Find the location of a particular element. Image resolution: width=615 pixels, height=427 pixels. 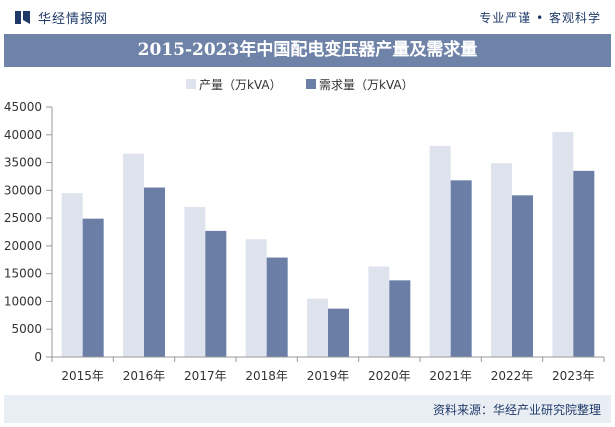

x-tick-label: 2019年 is located at coordinates (328, 376).